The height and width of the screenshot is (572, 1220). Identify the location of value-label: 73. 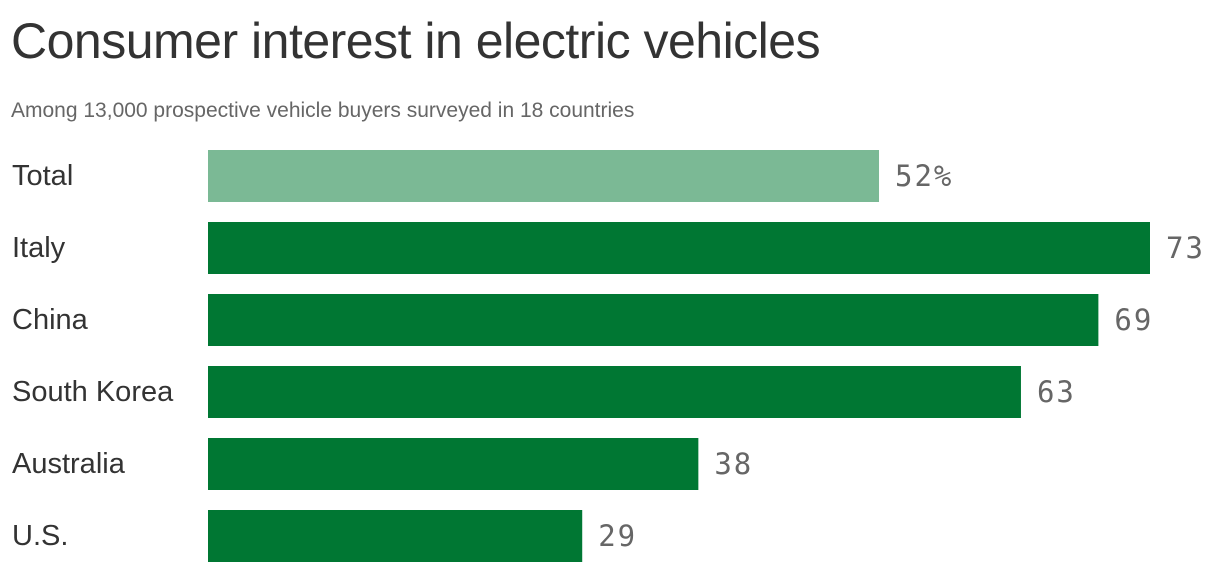
(1185, 248).